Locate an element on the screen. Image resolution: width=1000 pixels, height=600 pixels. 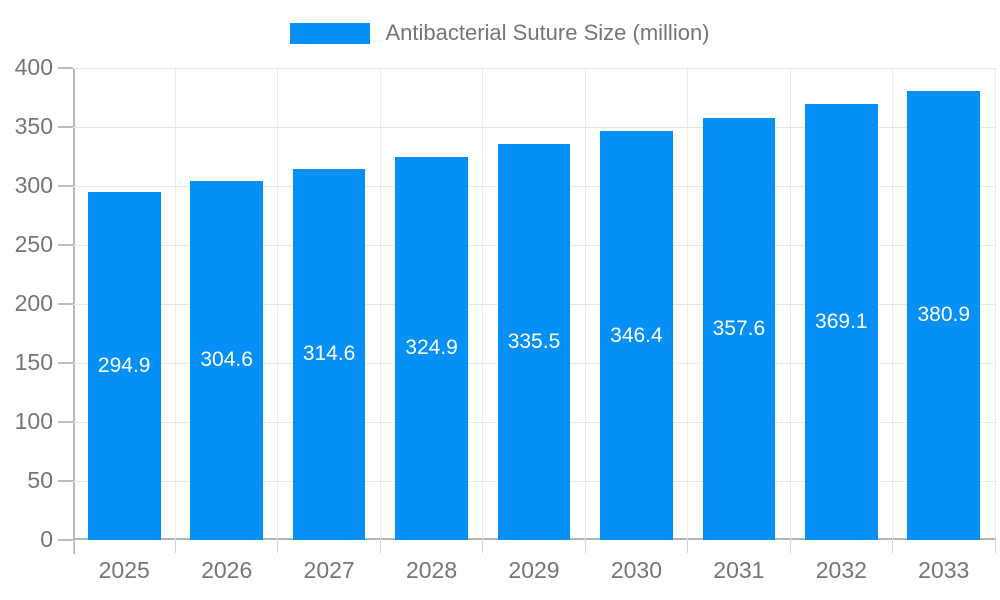
bar: 324.9 is located at coordinates (431, 348).